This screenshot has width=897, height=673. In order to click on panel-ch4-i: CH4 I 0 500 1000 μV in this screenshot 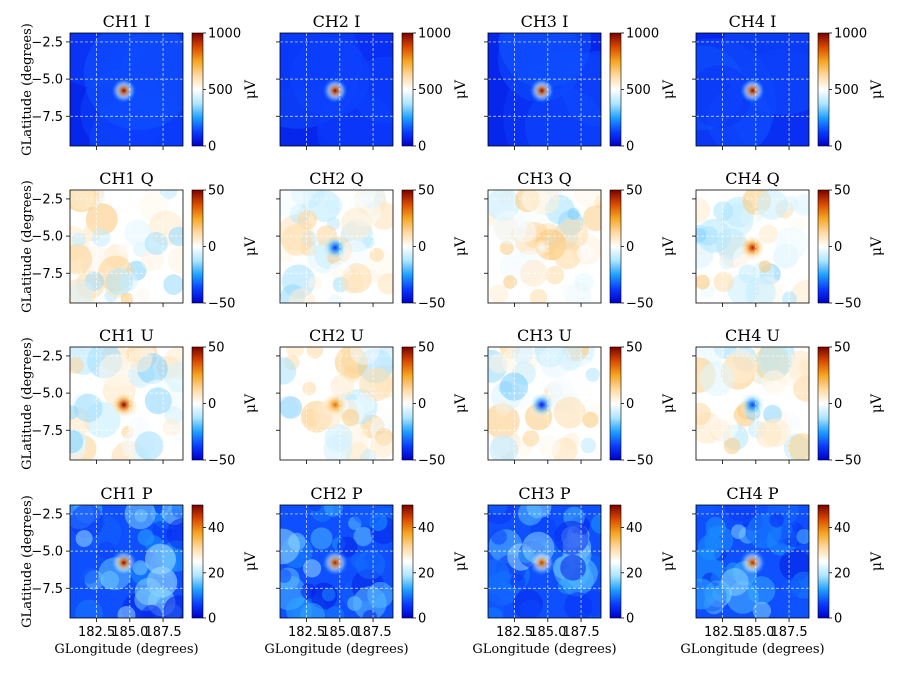, I will do `click(788, 83)`.